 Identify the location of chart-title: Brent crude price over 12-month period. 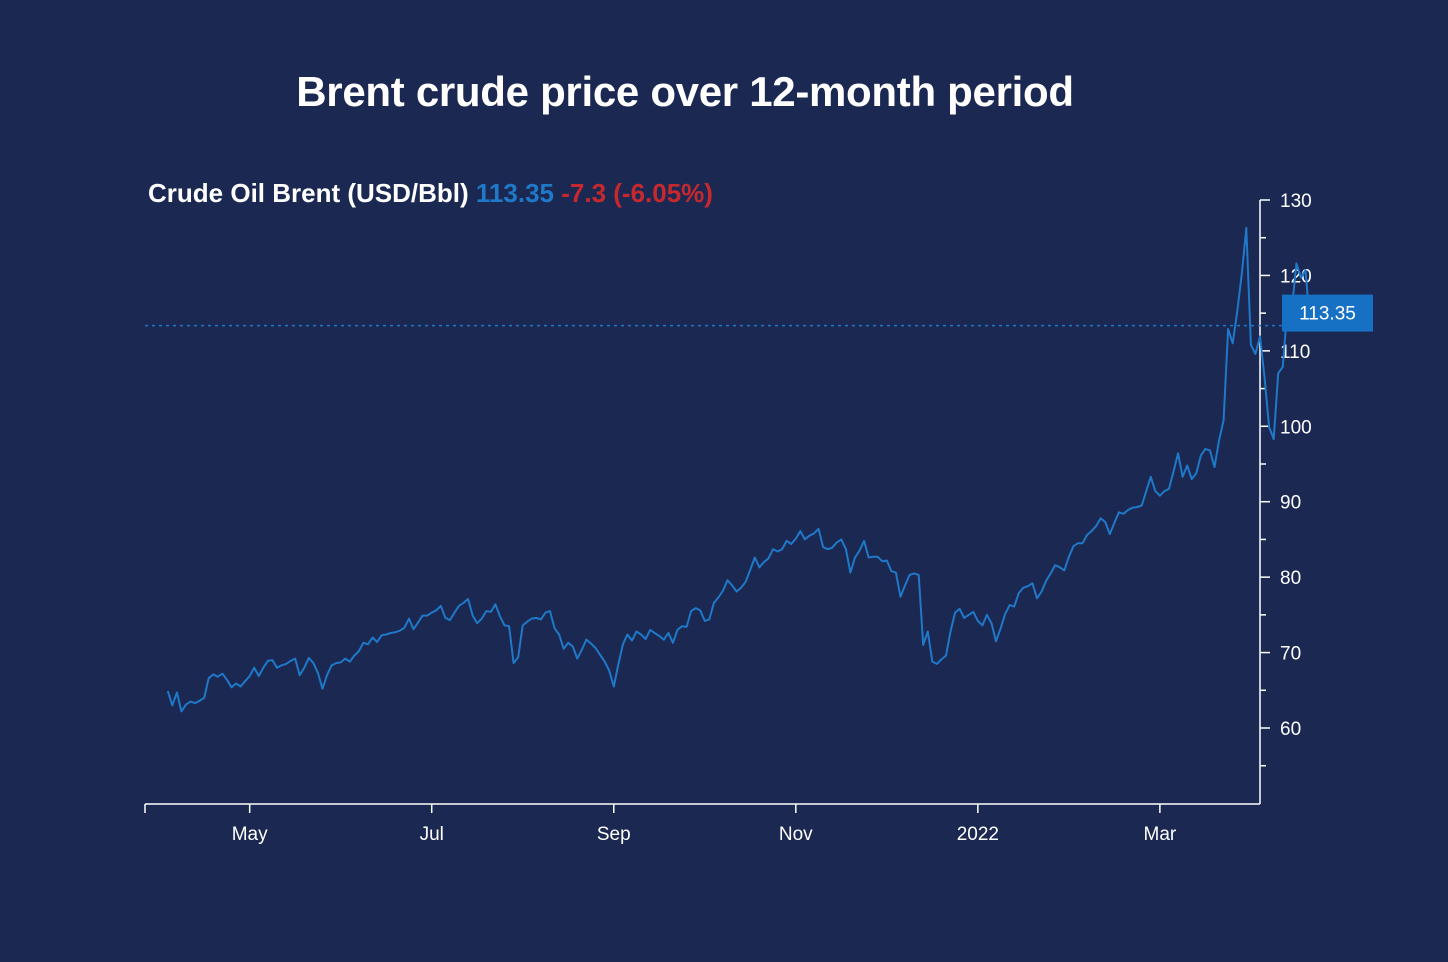
(685, 91).